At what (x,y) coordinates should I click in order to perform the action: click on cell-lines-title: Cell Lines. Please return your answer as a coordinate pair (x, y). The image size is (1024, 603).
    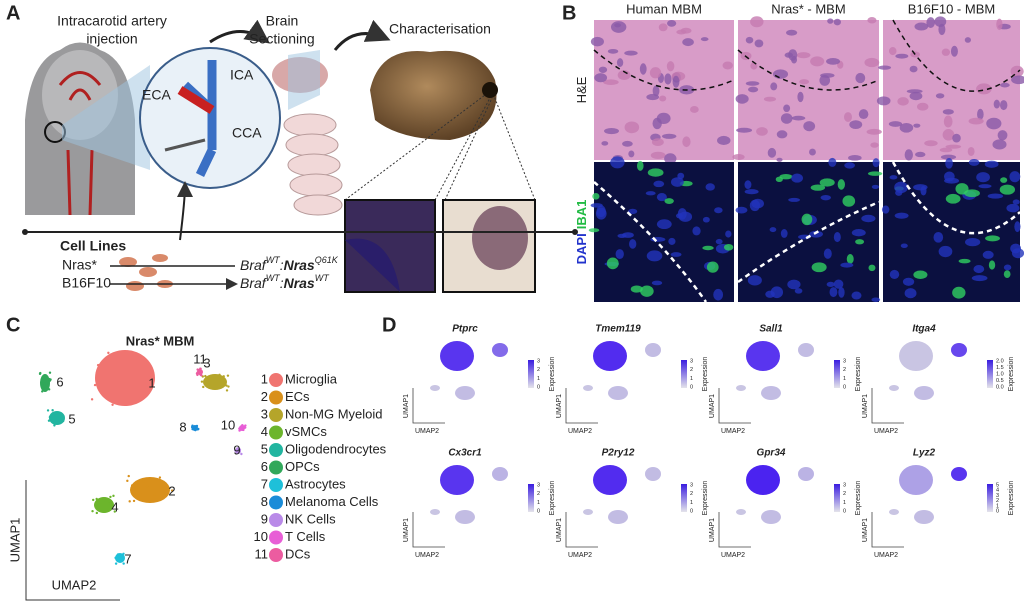
    Looking at the image, I should click on (93, 246).